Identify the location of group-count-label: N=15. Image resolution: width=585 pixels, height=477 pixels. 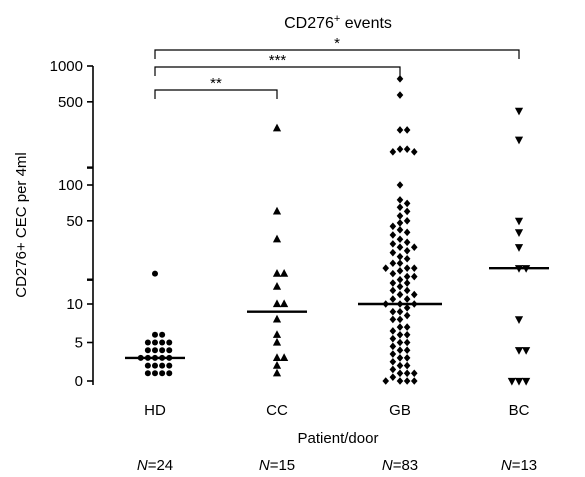
(277, 465).